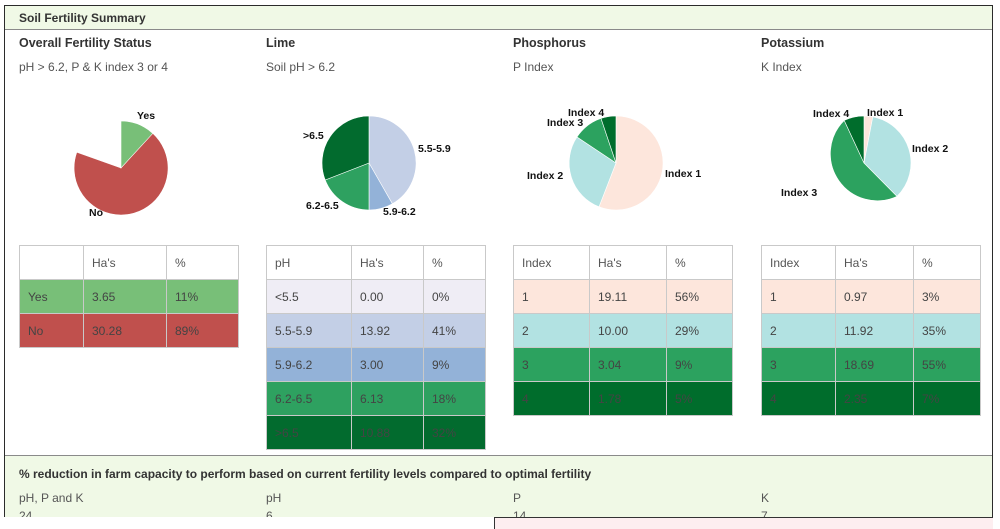 The image size is (1000, 529). What do you see at coordinates (799, 193) in the screenshot?
I see `pie-label-index-3: Index 3` at bounding box center [799, 193].